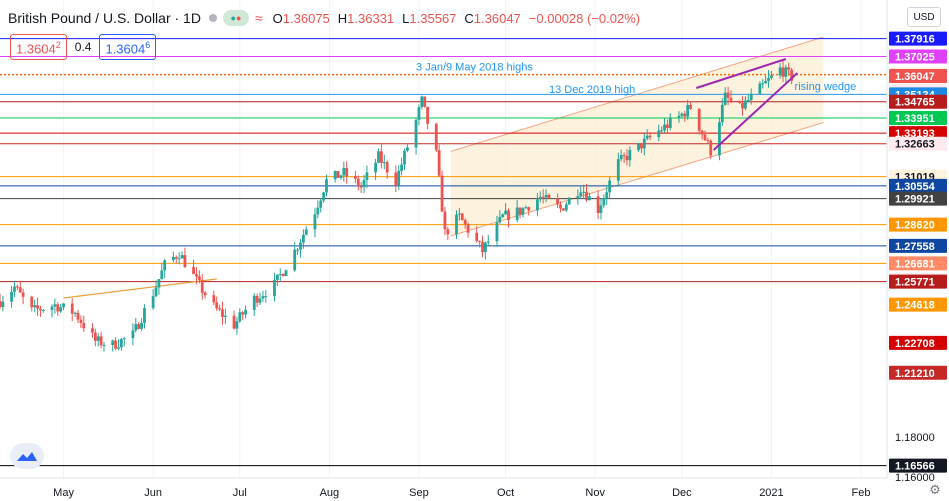 The height and width of the screenshot is (501, 949). I want to click on settings-gear-icon: ⚙, so click(935, 489).